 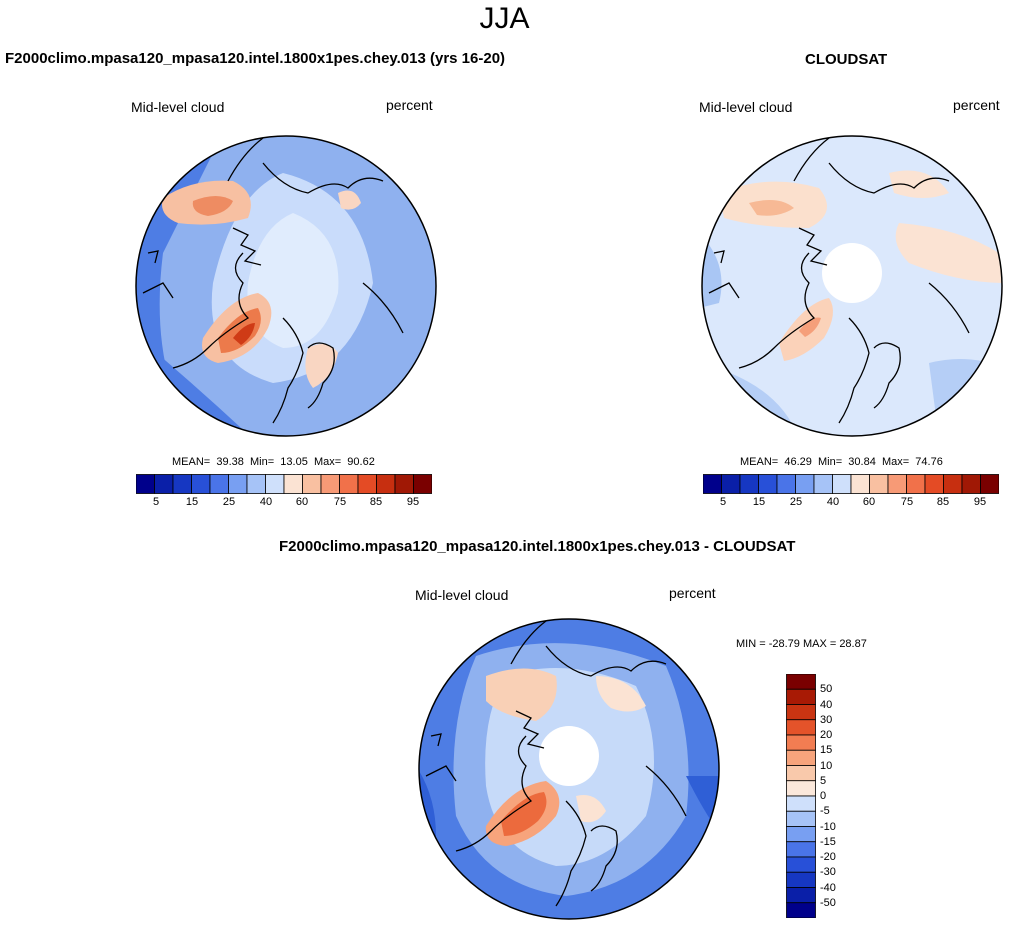 I want to click on panel-model-polar-map, so click(x=286, y=286).